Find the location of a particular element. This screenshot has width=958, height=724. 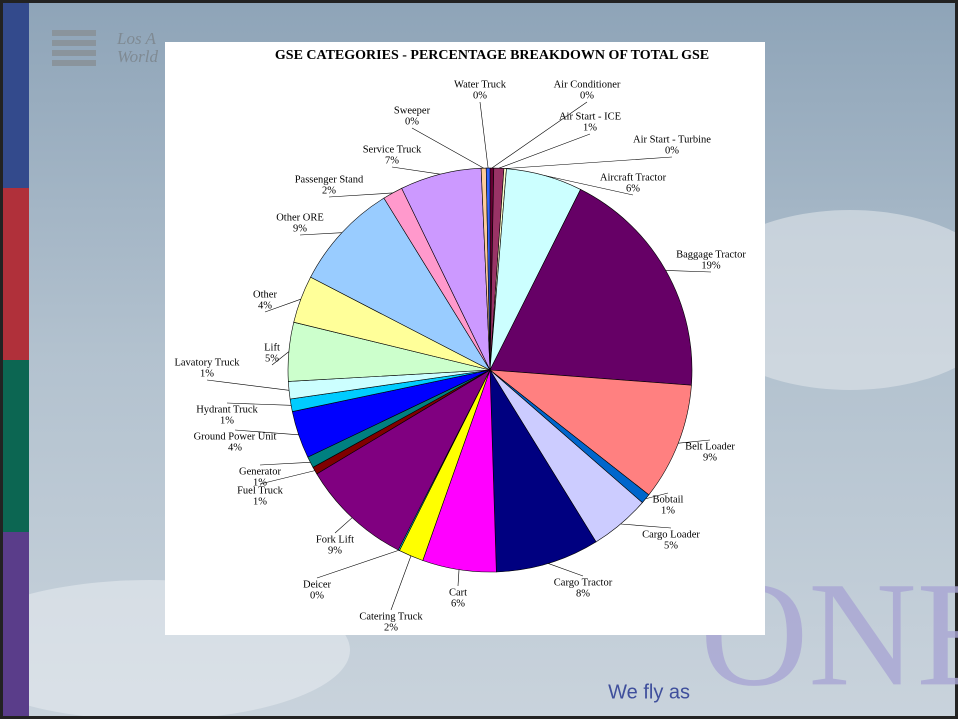

logo-text: World is located at coordinates (137, 56).